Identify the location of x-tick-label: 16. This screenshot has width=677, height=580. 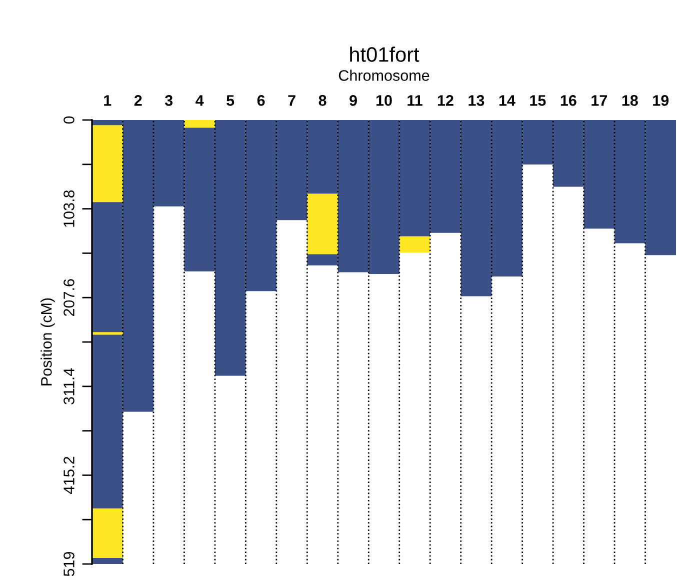
(568, 100).